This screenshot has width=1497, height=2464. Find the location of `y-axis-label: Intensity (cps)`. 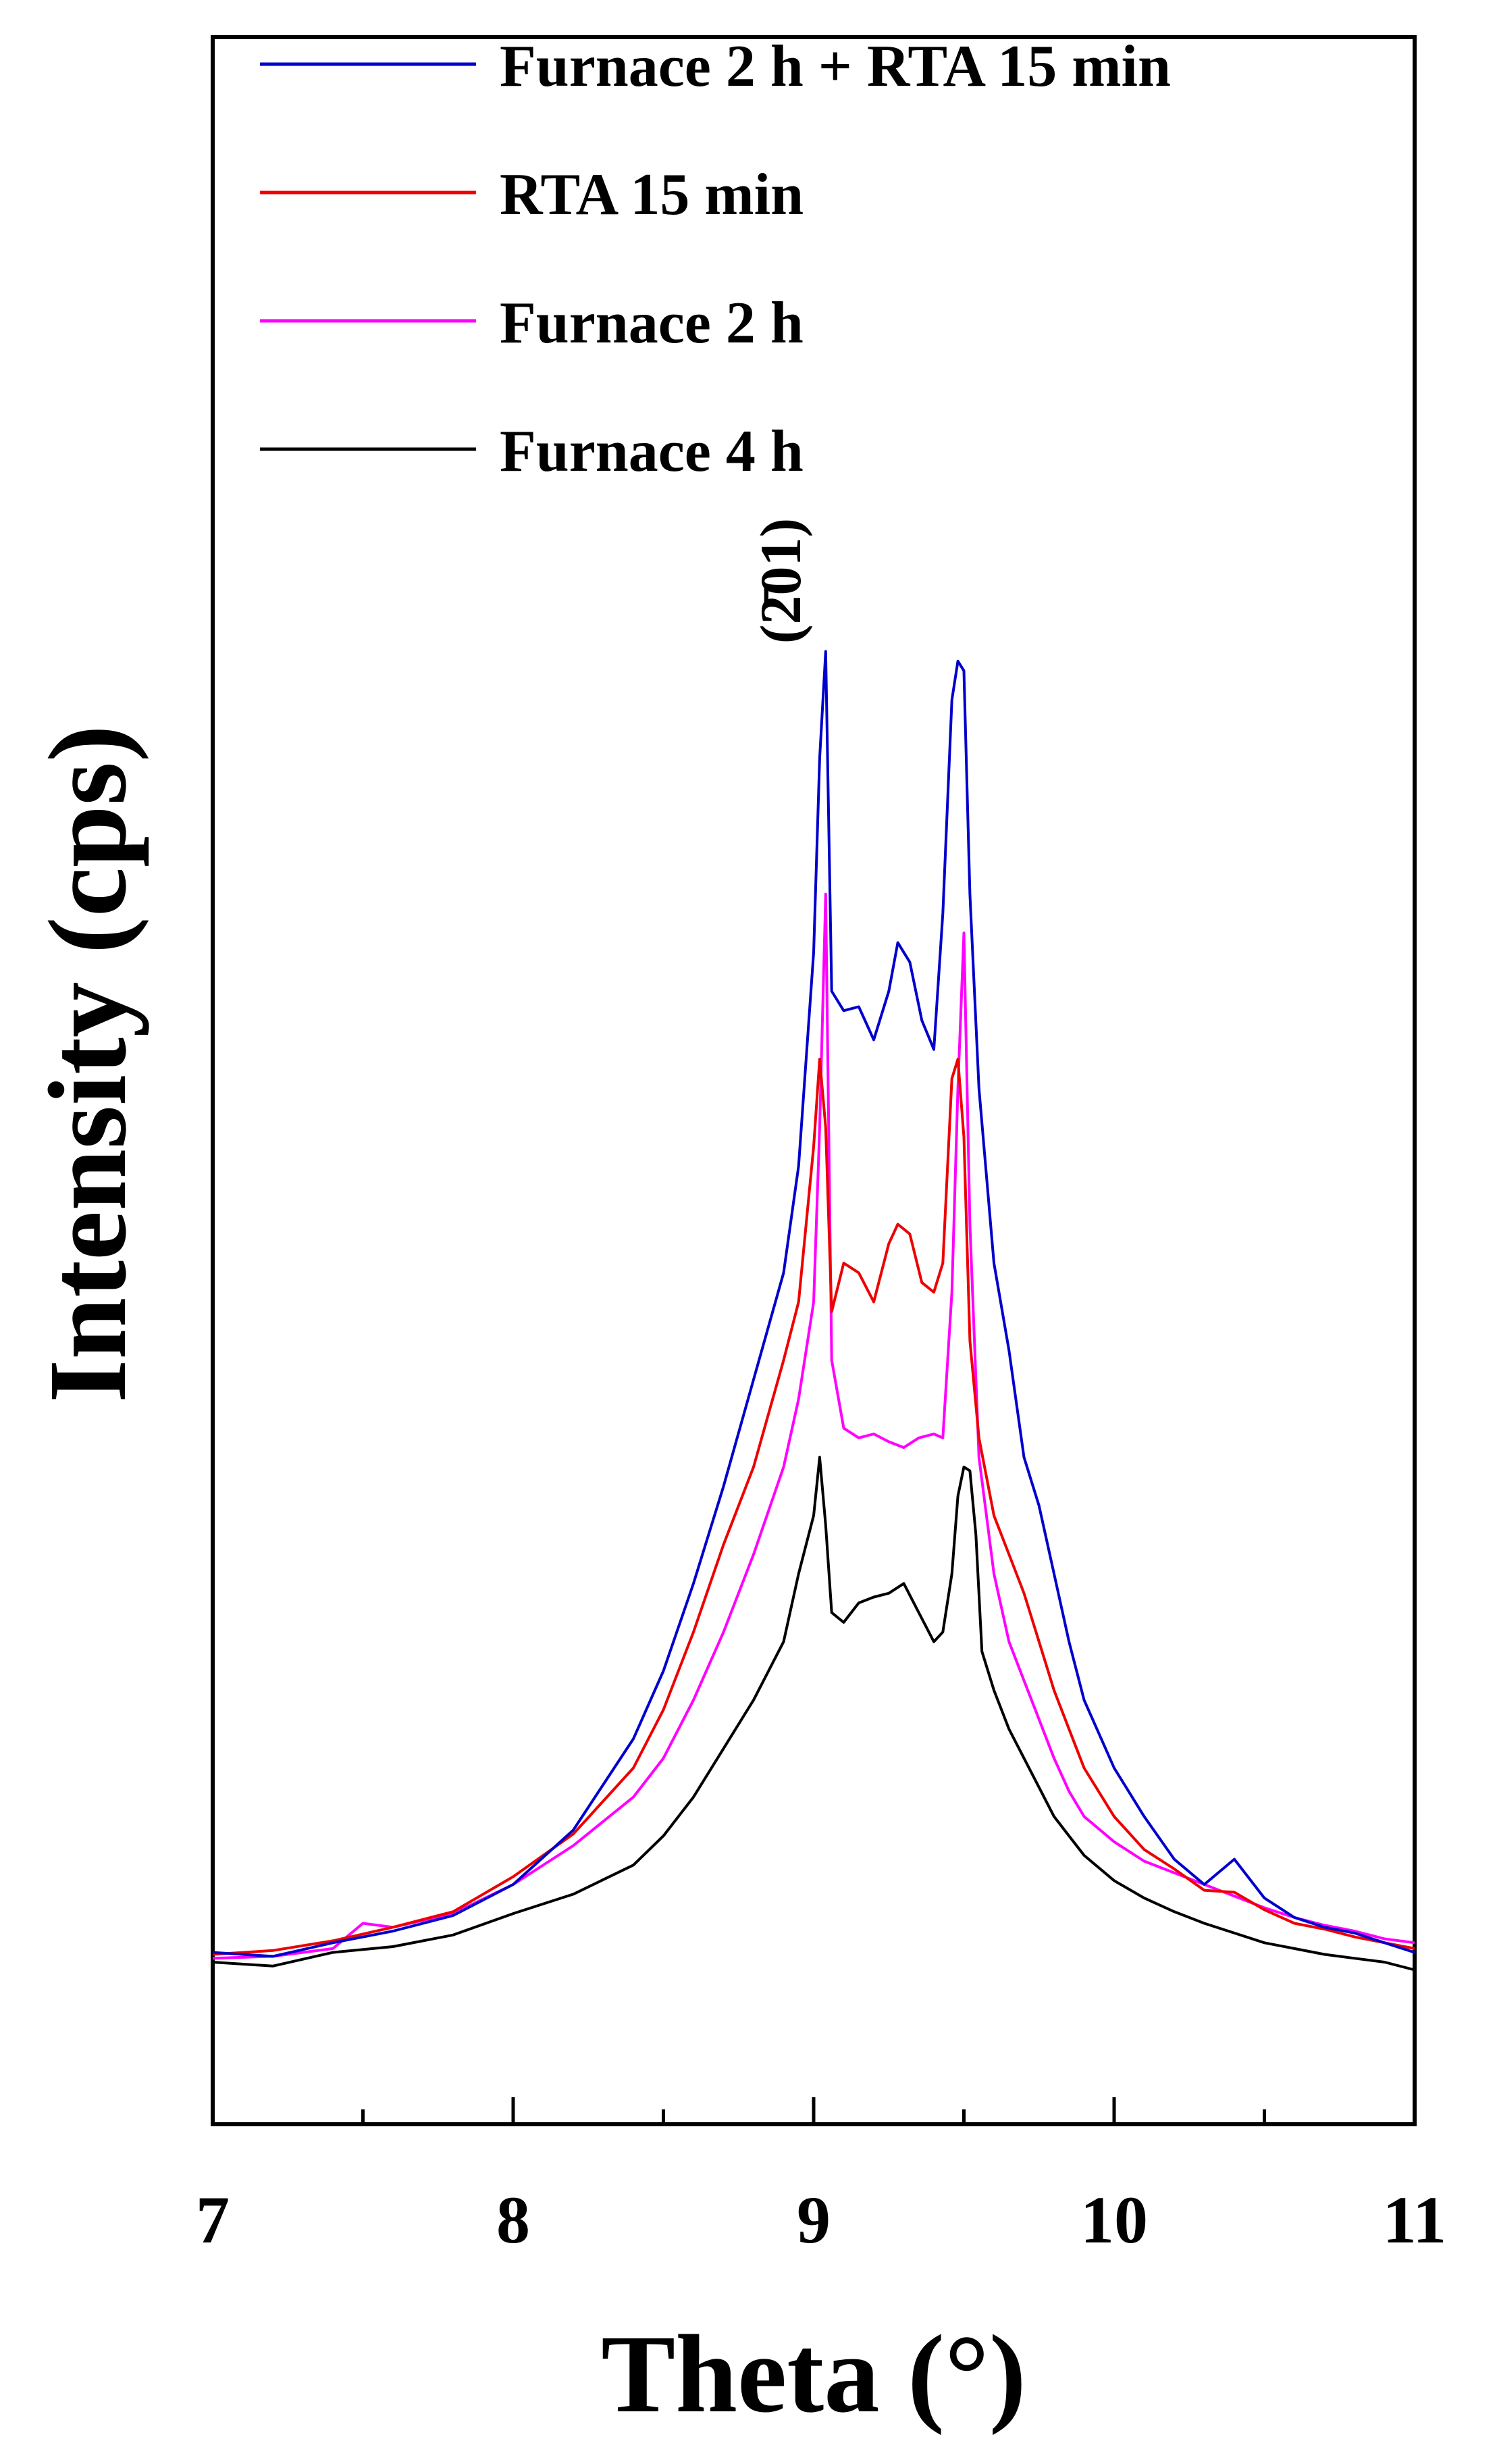

y-axis-label: Intensity (cps) is located at coordinates (87, 1064).